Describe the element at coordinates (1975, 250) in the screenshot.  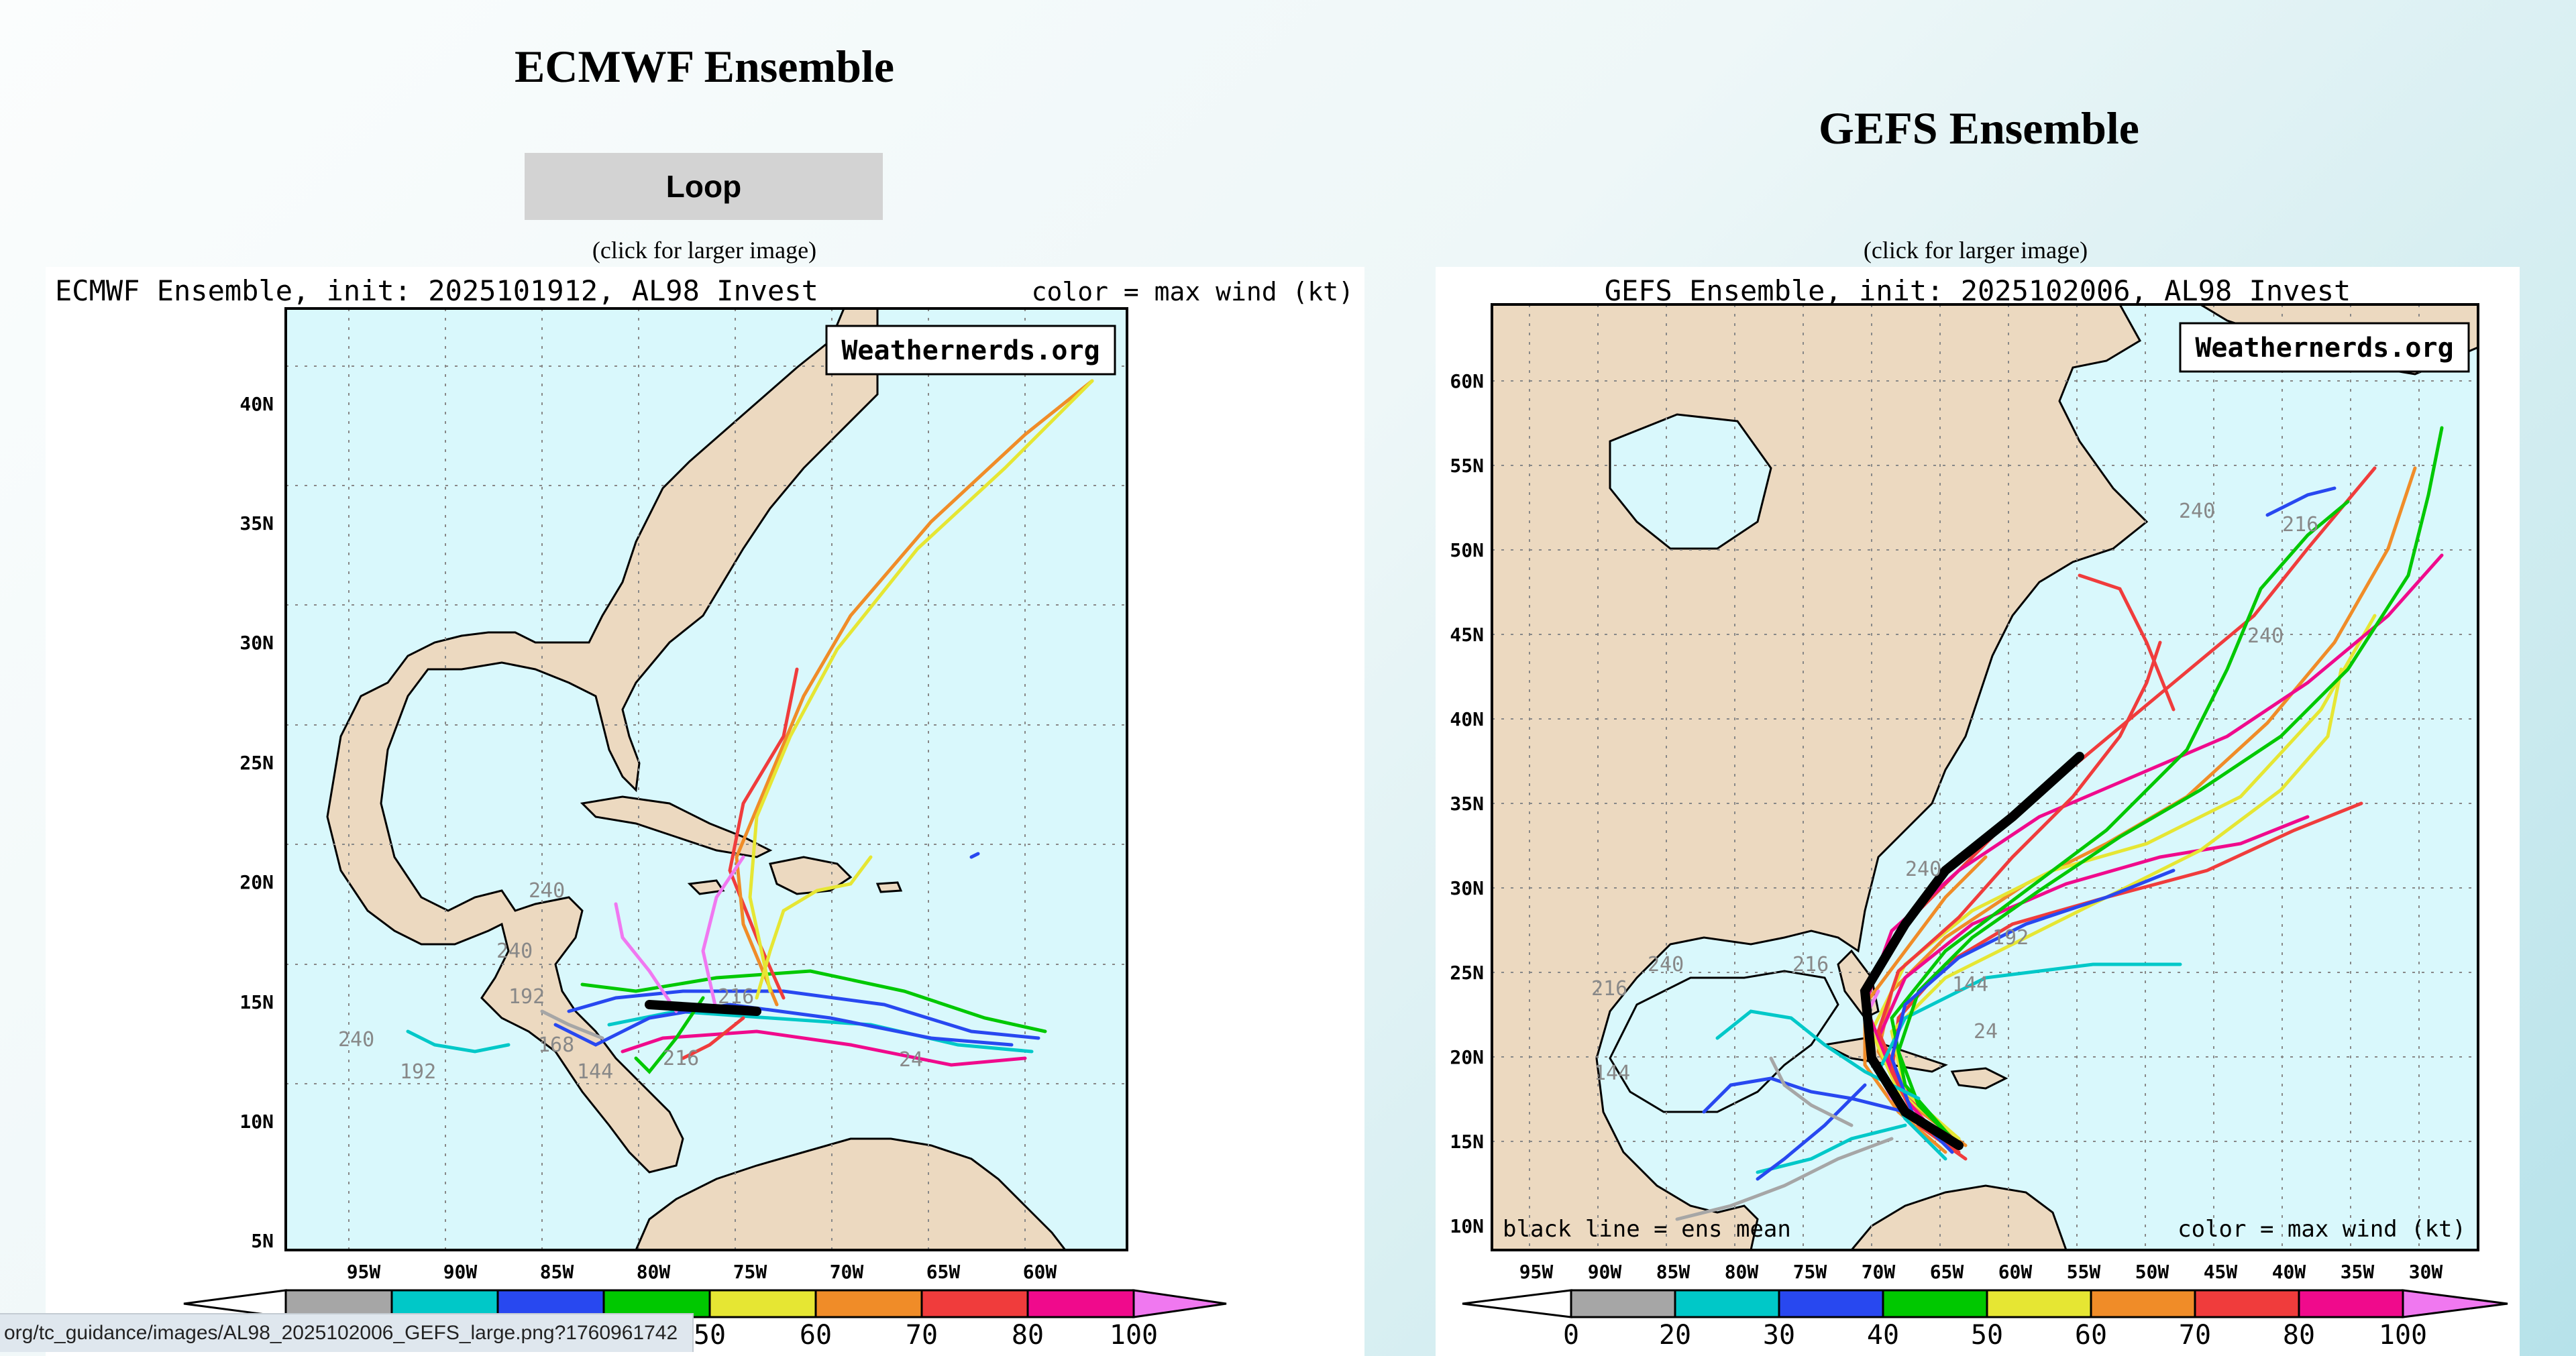
I see `gefs-enlarge-hint: (click for larger image)` at that location.